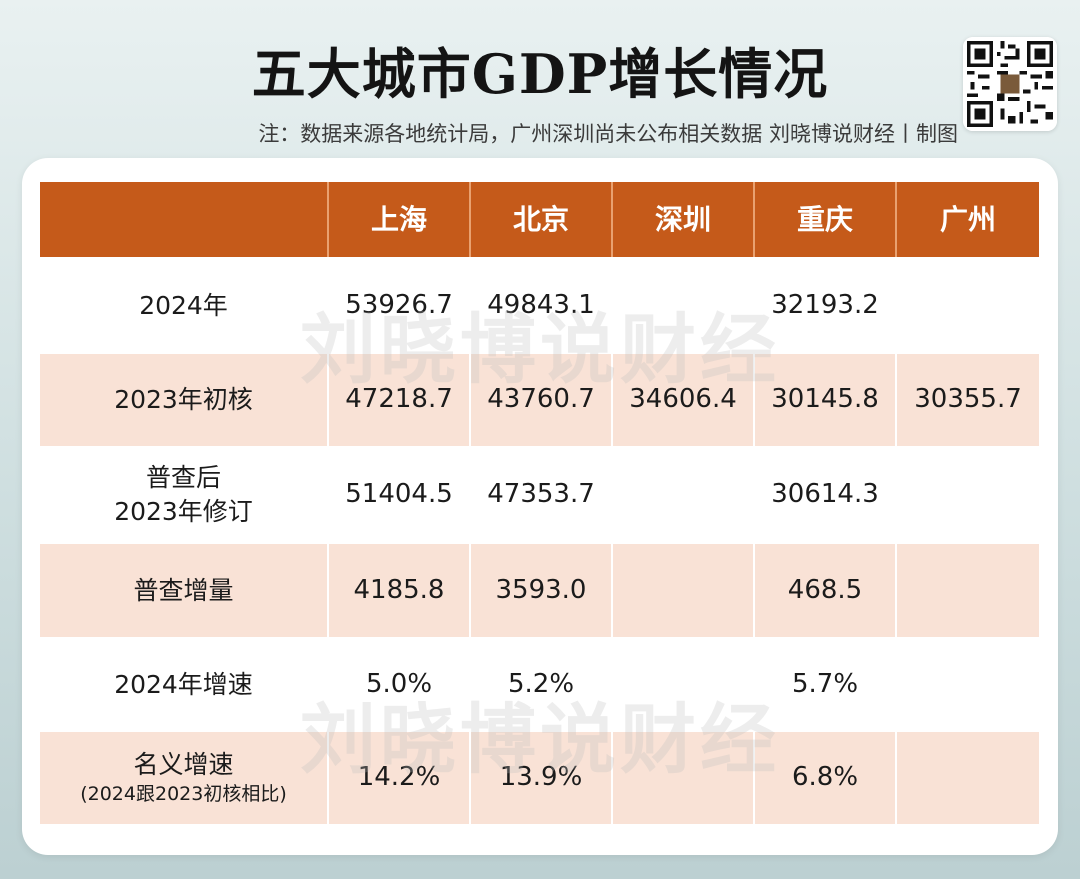 This screenshot has width=1080, height=879. I want to click on column-header-shenzhen: 深圳, so click(684, 219).